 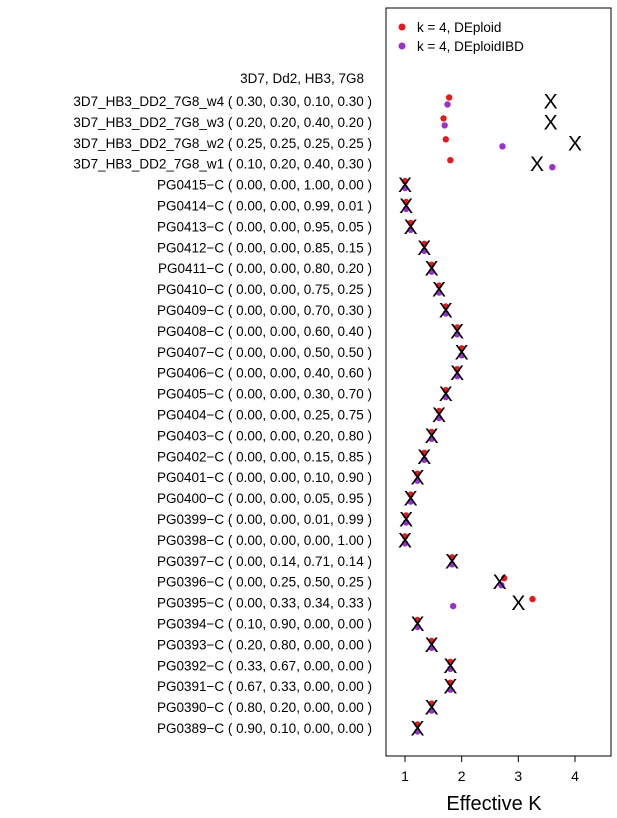 What do you see at coordinates (461, 37) in the screenshot?
I see `legend: k = 4, DEploid k = 4, DEploidIBD` at bounding box center [461, 37].